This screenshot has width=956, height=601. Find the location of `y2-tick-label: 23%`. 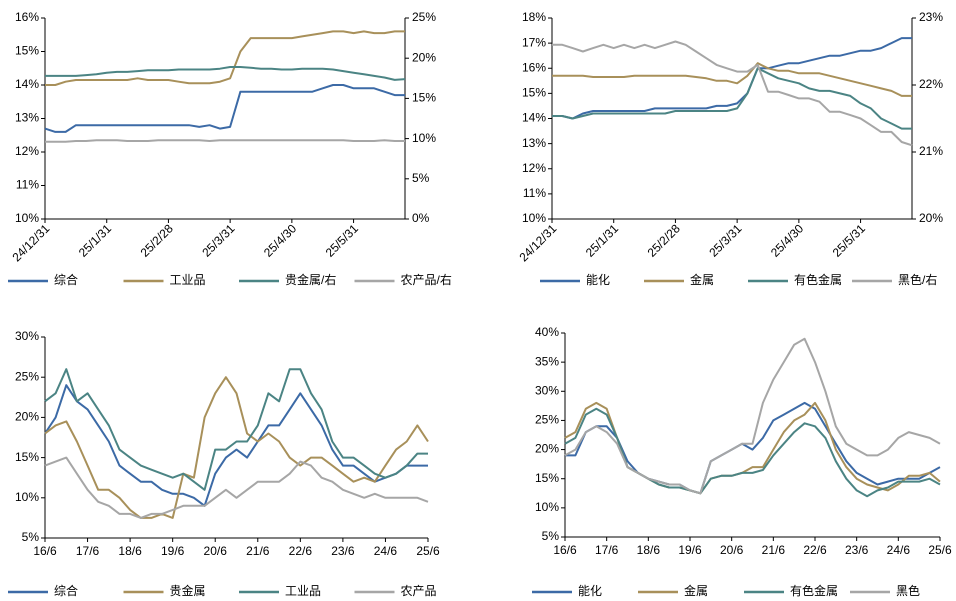

y2-tick-label: 23% is located at coordinates (931, 17).